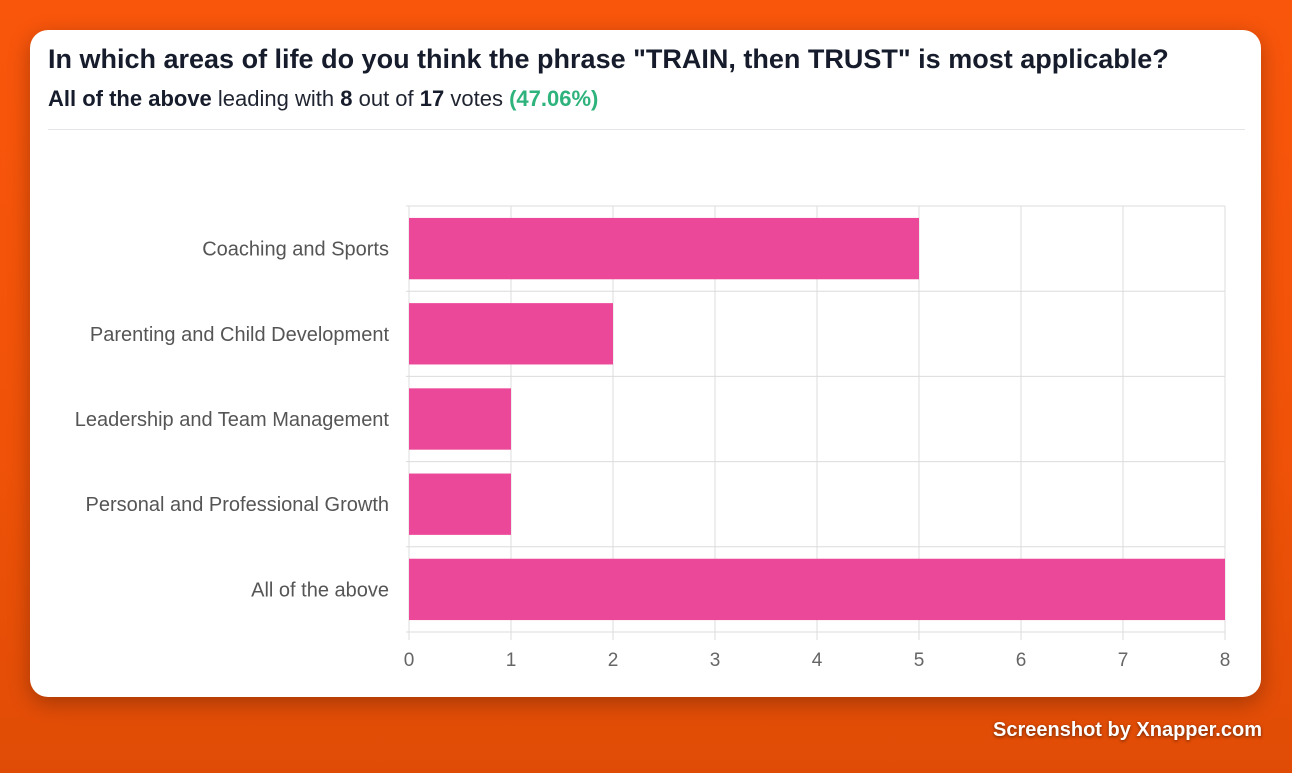 This screenshot has height=773, width=1292. Describe the element at coordinates (646, 129) in the screenshot. I see `header-divider` at that location.